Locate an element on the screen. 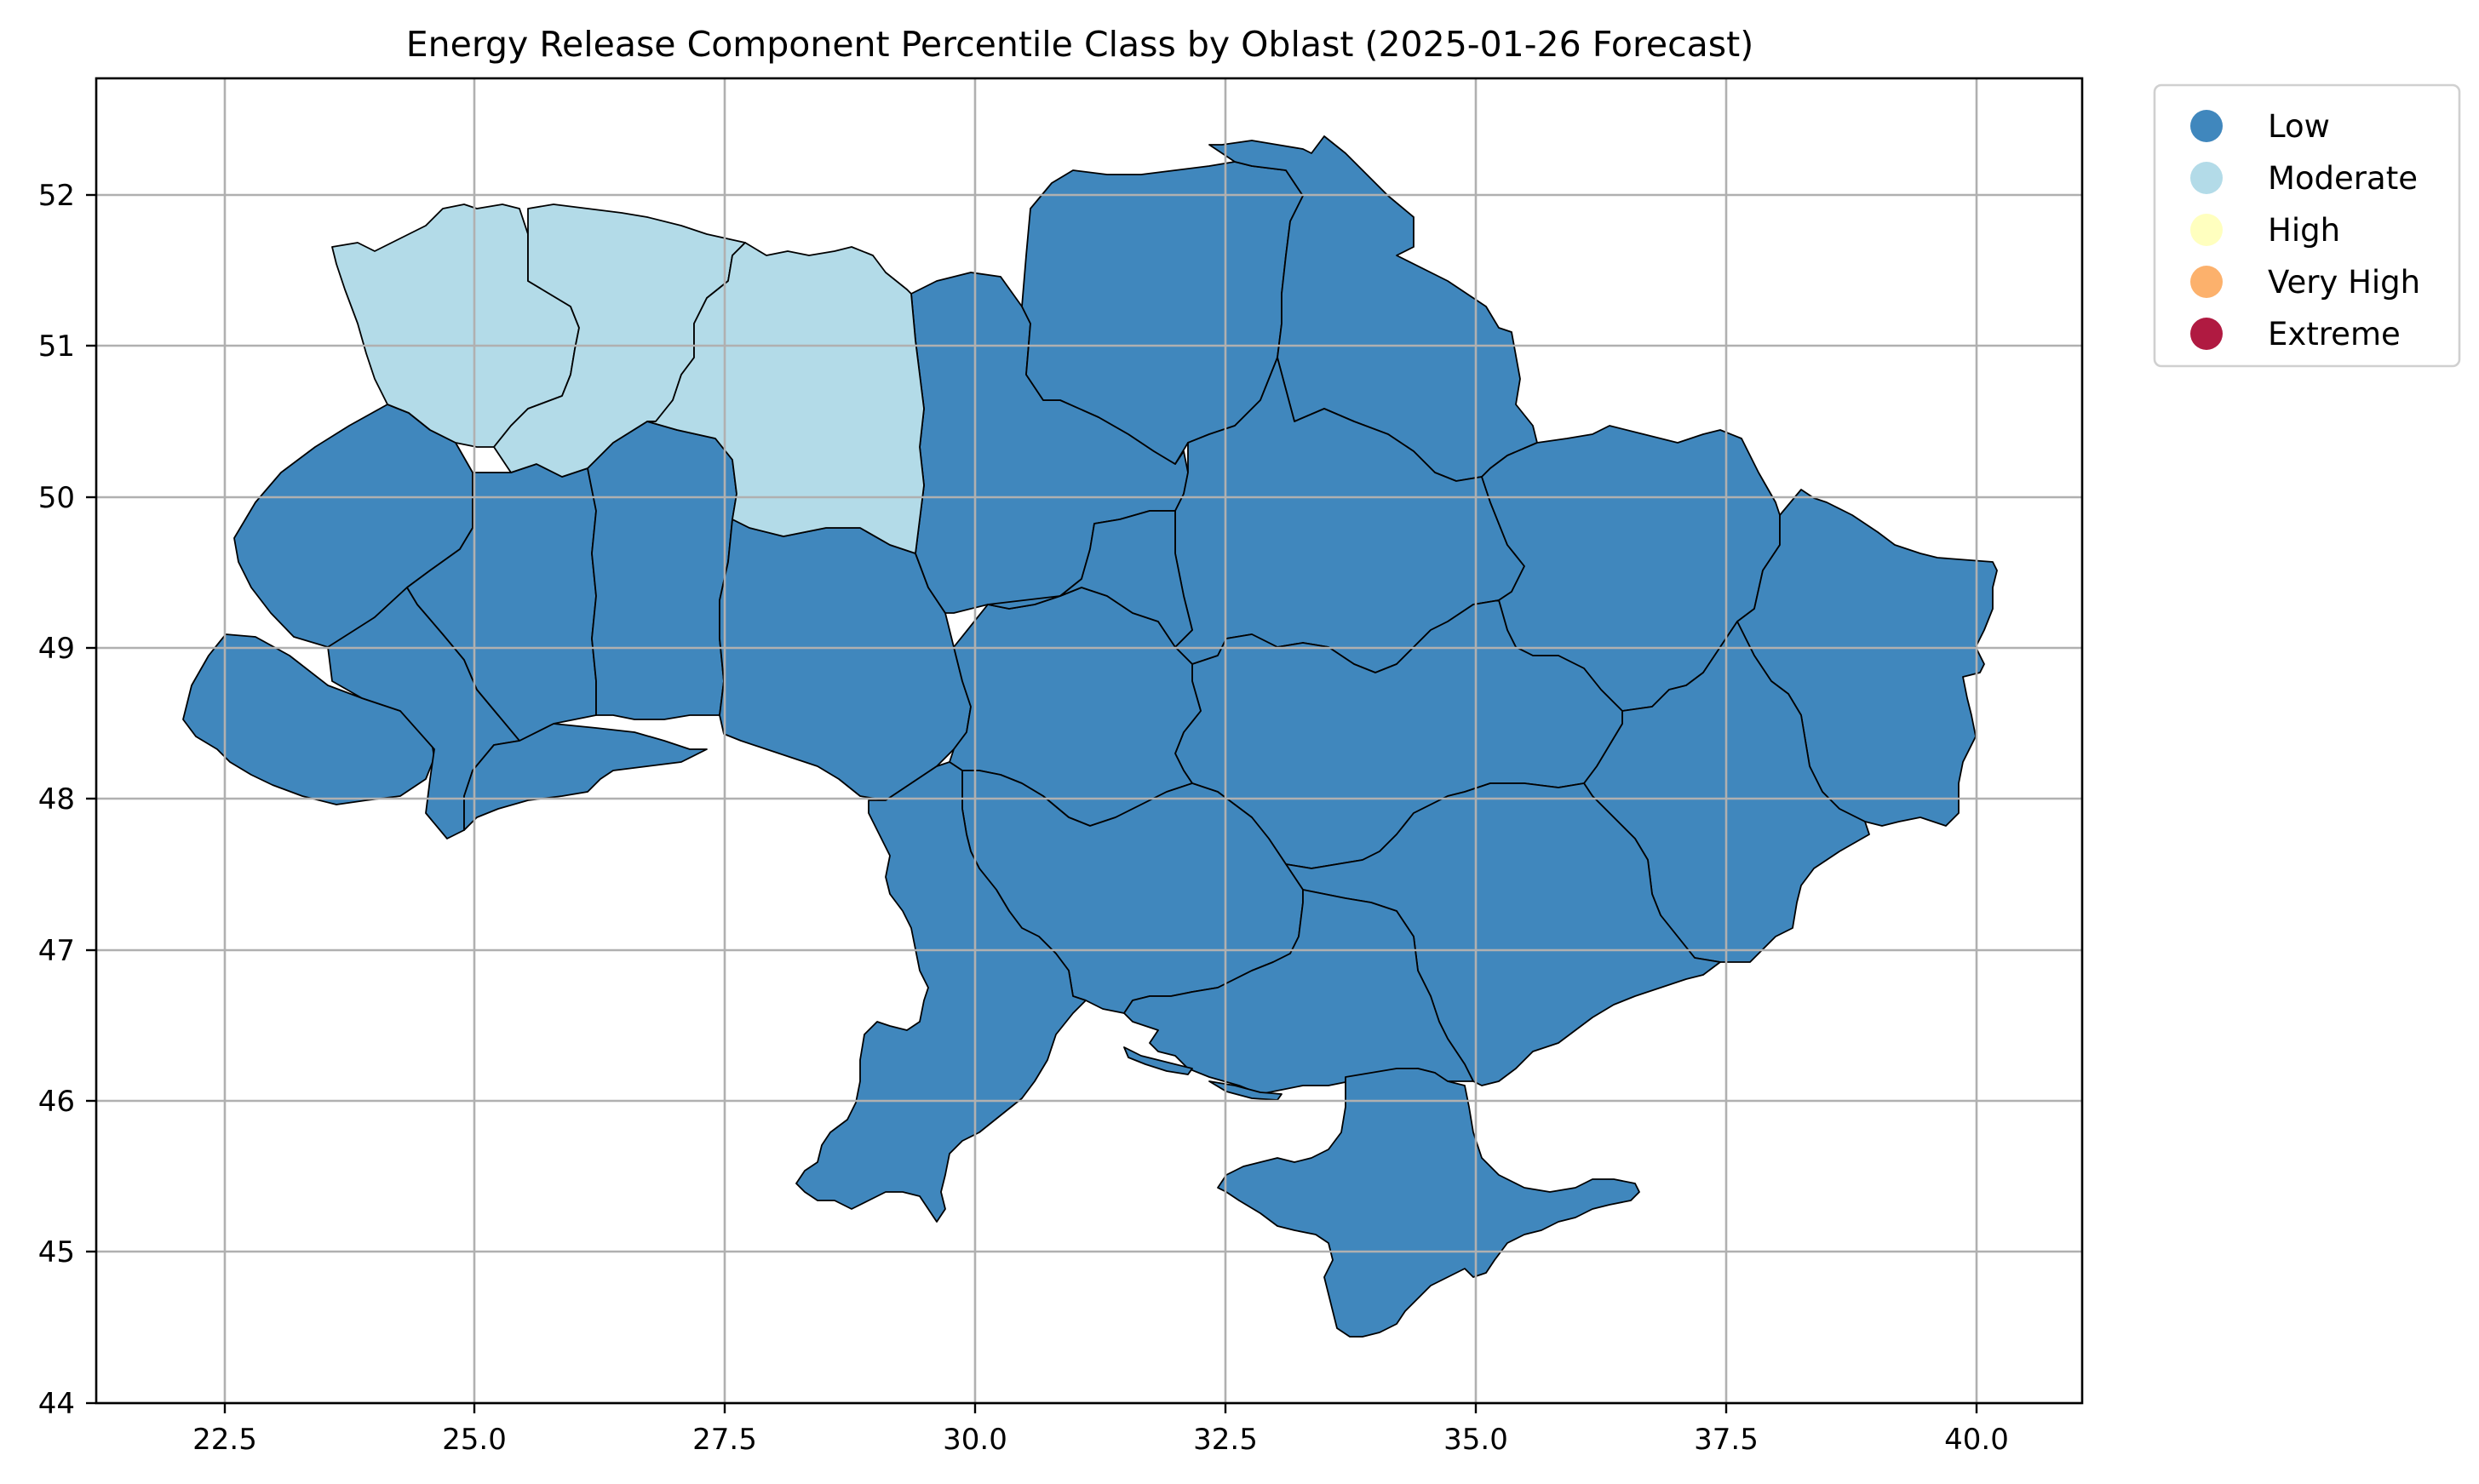  x-tick-label: 27.5 is located at coordinates (724, 1440).